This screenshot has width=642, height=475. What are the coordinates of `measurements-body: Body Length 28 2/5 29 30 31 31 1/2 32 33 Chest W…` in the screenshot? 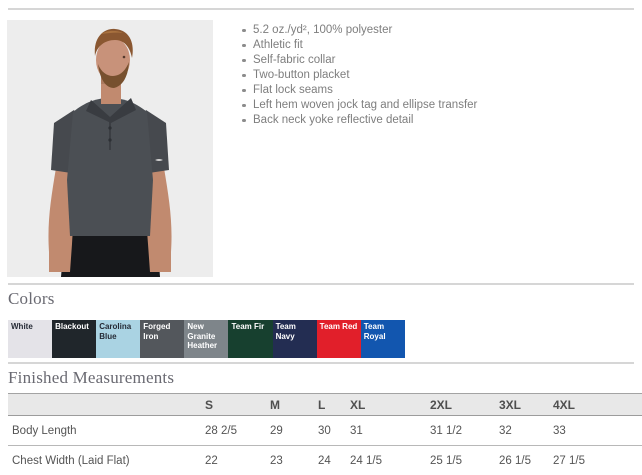 It's located at (325, 445).